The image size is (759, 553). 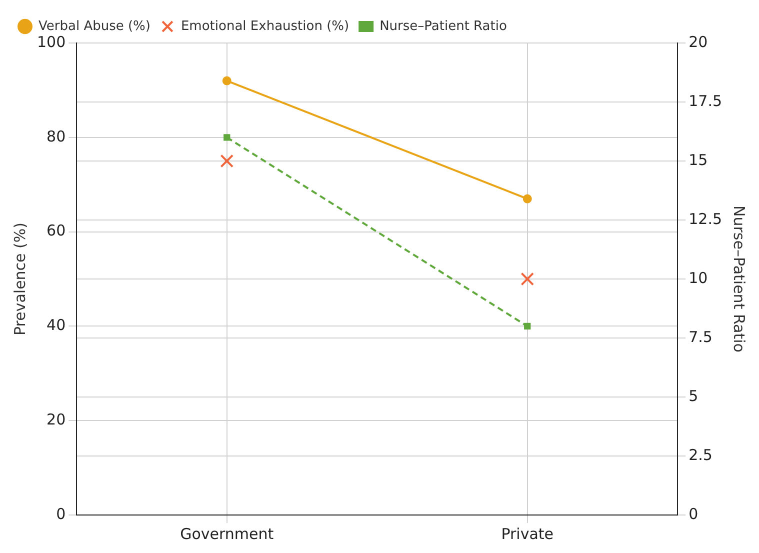 I want to click on y2-tick-label: 7.5, so click(x=700, y=337).